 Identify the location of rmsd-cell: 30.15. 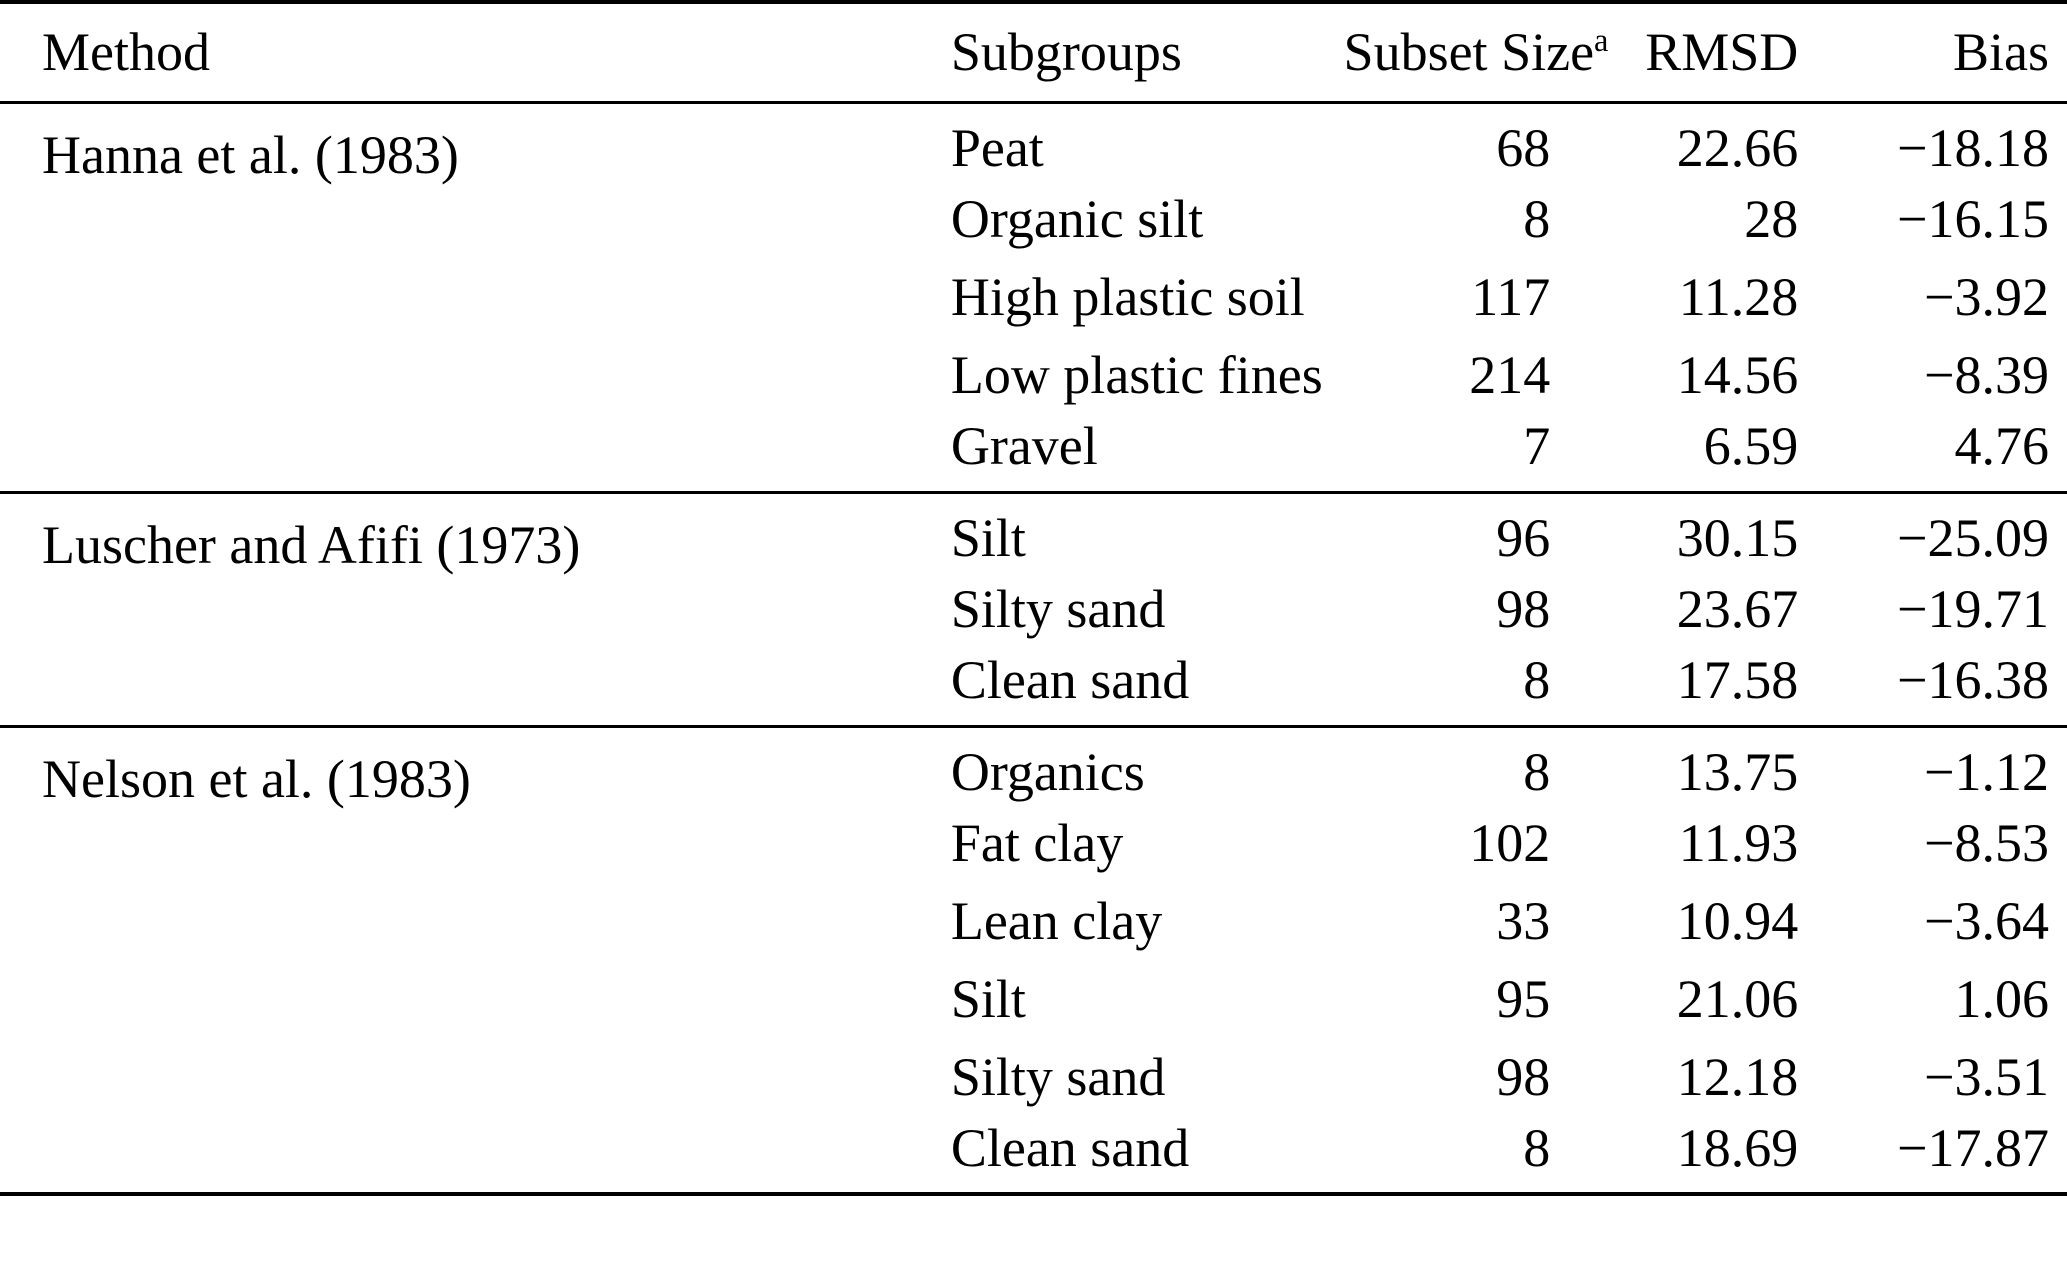
(1737, 537).